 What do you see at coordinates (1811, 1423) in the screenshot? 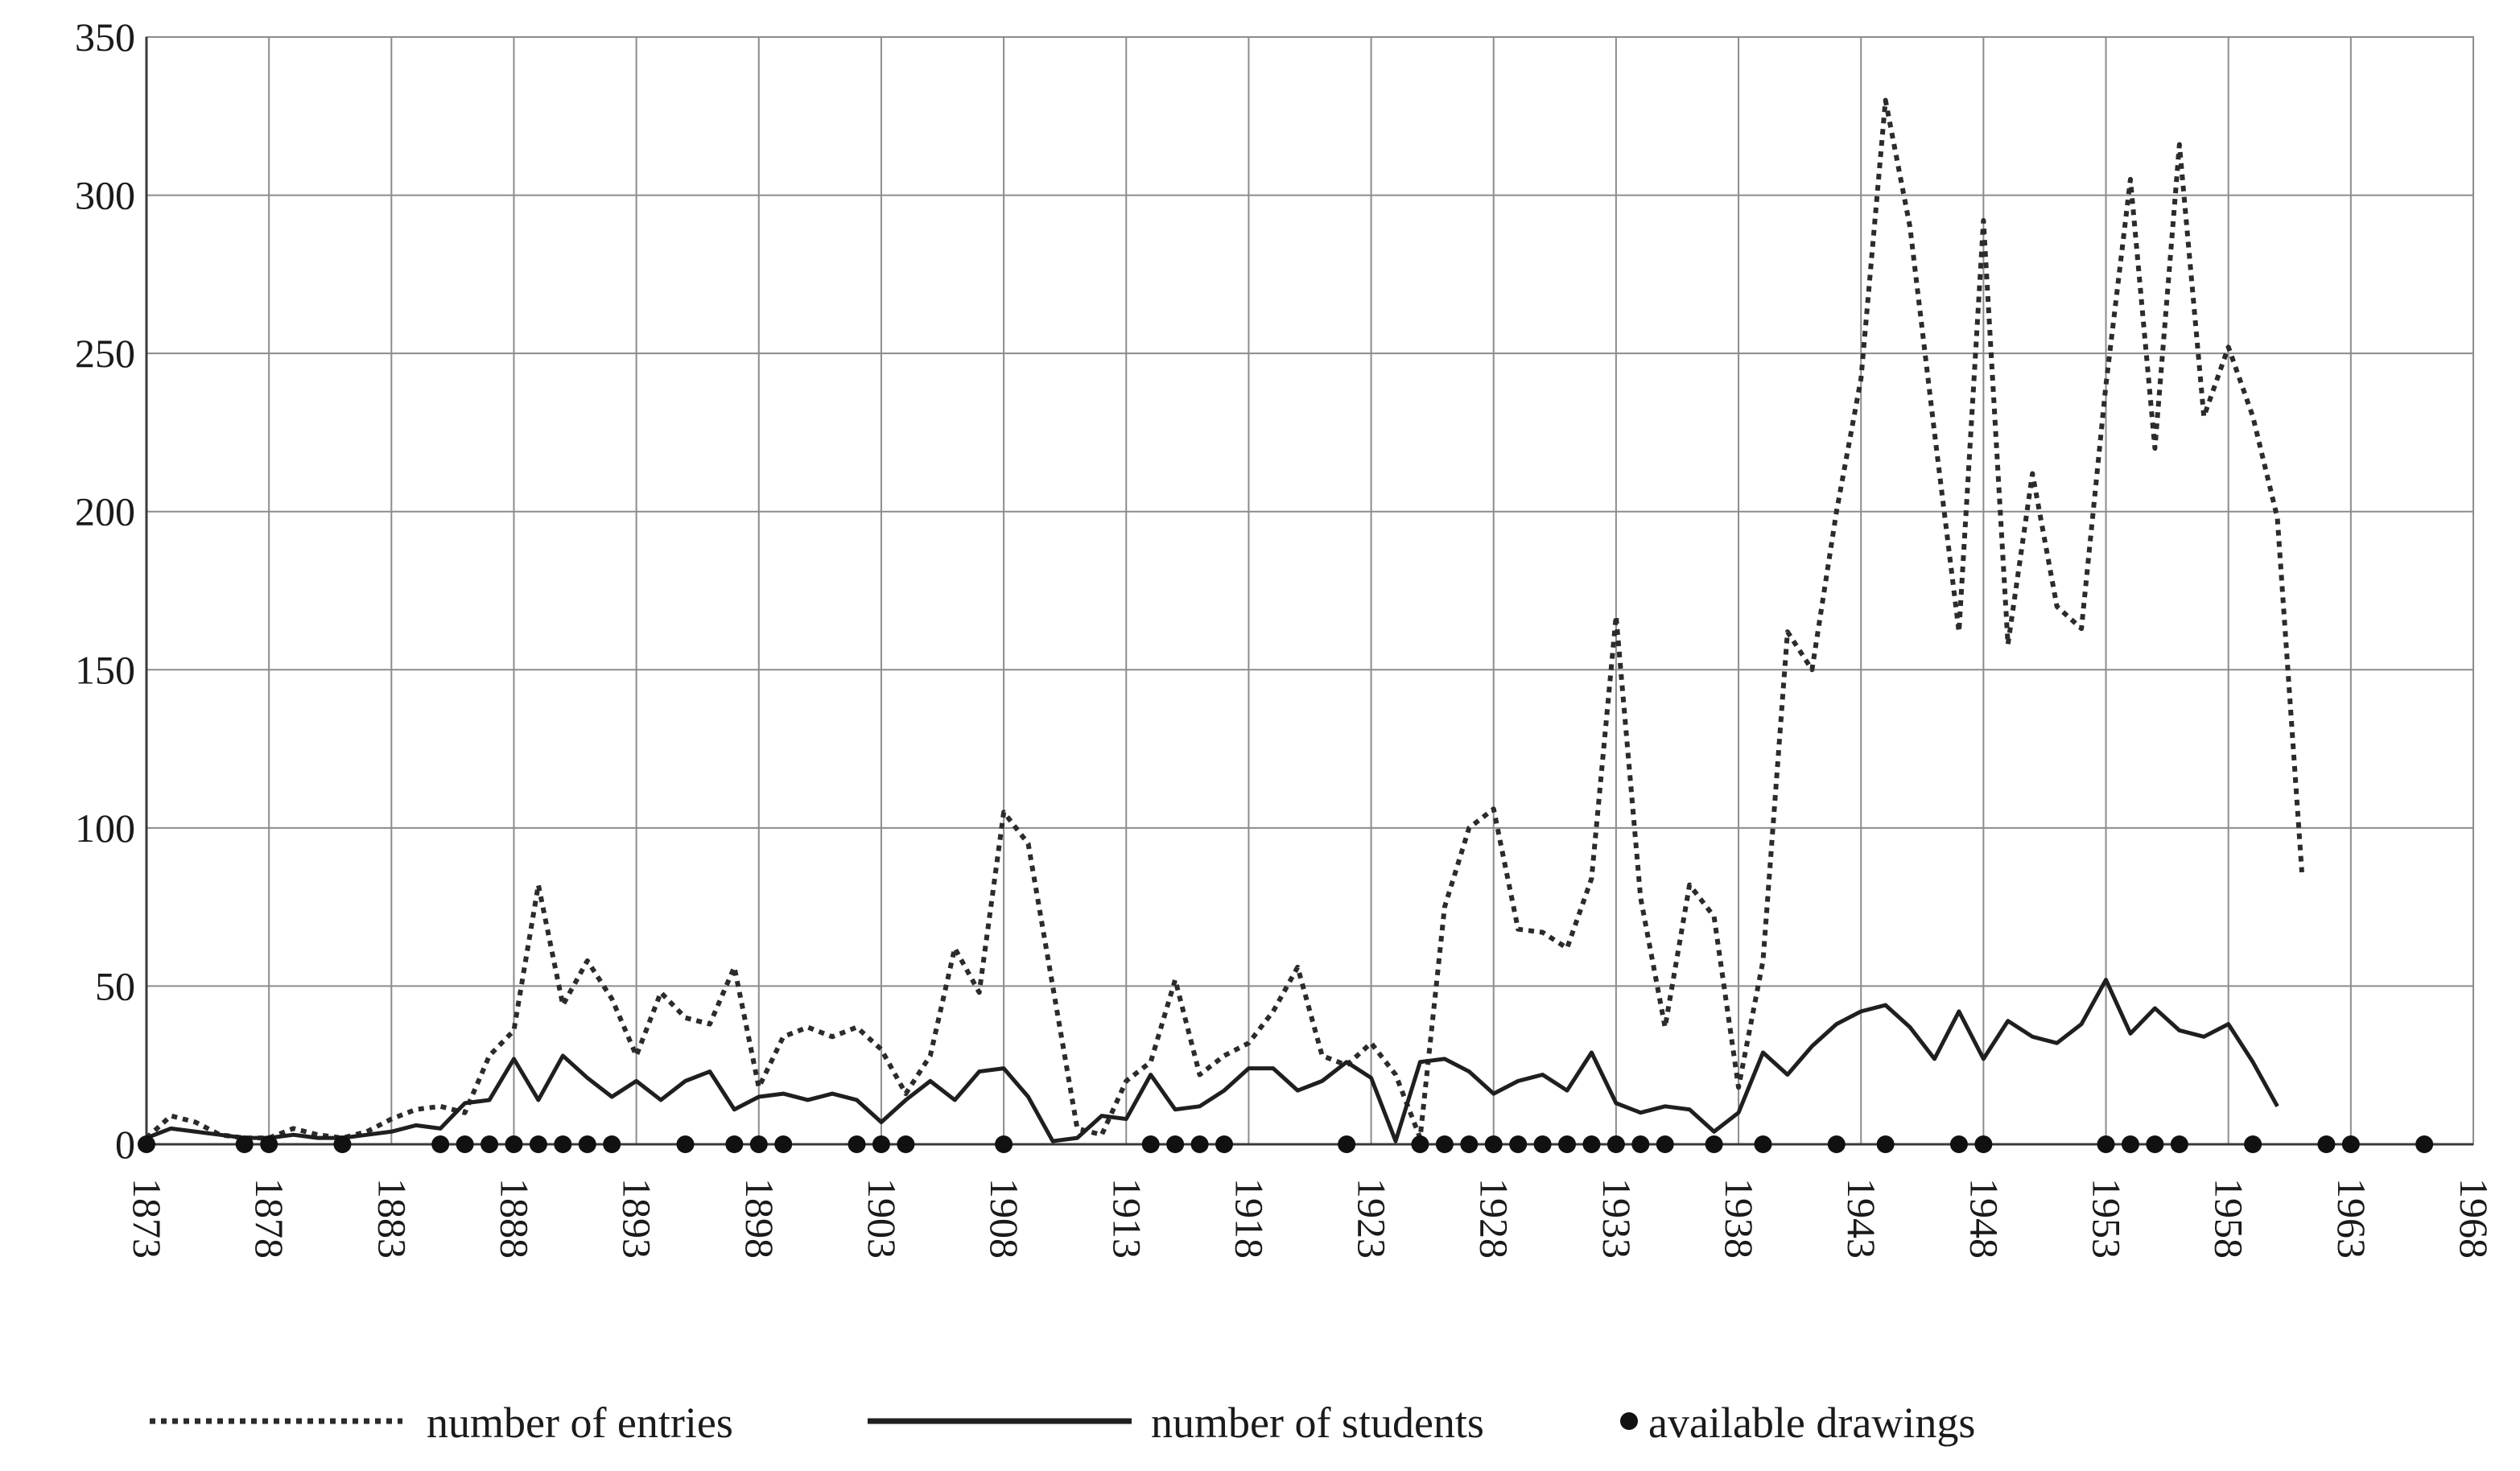
I see `legend-drawings-label: available drawings` at bounding box center [1811, 1423].